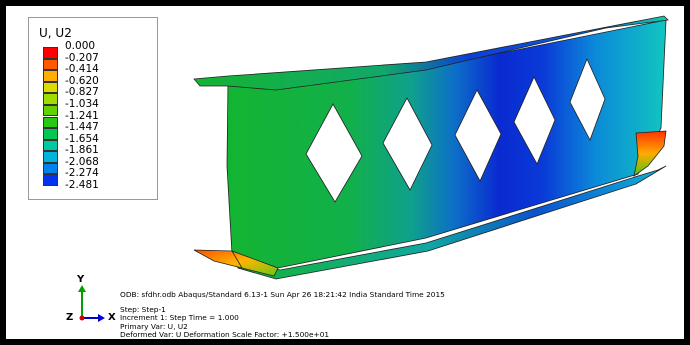 The height and width of the screenshot is (345, 690). I want to click on legend-value-label: -1.861, so click(82, 150).